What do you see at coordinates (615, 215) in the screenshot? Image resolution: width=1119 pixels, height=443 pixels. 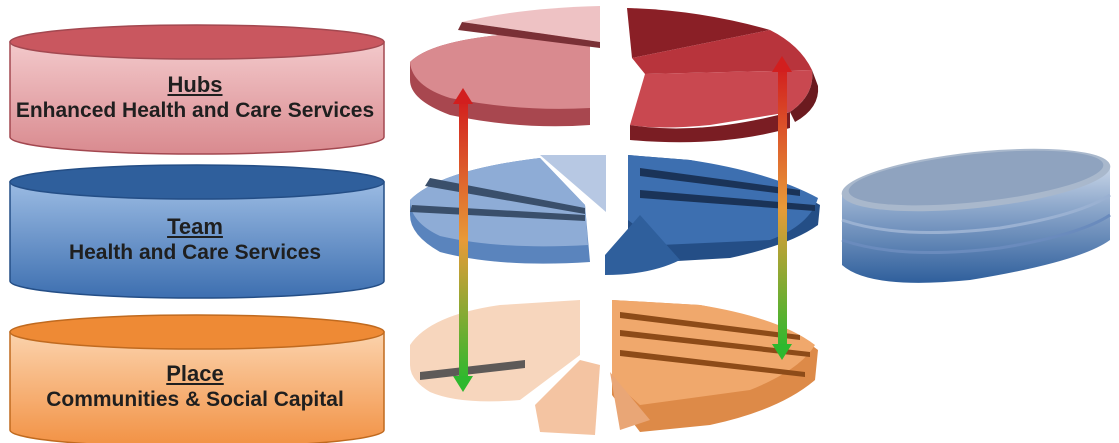 I see `team-pie` at bounding box center [615, 215].